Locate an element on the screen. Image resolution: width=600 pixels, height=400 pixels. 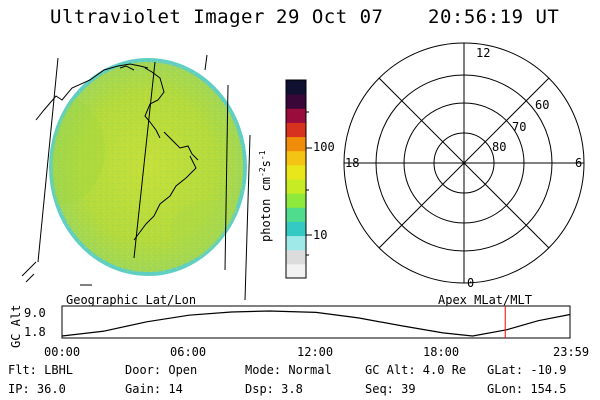
mlat-label-70: 70 is located at coordinates (519, 127).